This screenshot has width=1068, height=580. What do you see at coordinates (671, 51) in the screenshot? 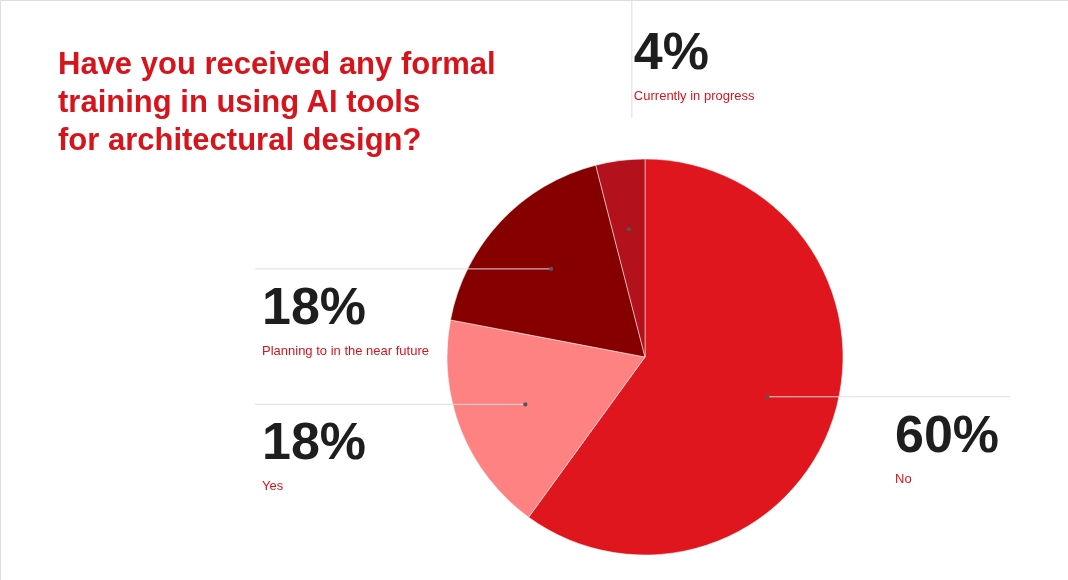
I see `data-label: 4%` at bounding box center [671, 51].